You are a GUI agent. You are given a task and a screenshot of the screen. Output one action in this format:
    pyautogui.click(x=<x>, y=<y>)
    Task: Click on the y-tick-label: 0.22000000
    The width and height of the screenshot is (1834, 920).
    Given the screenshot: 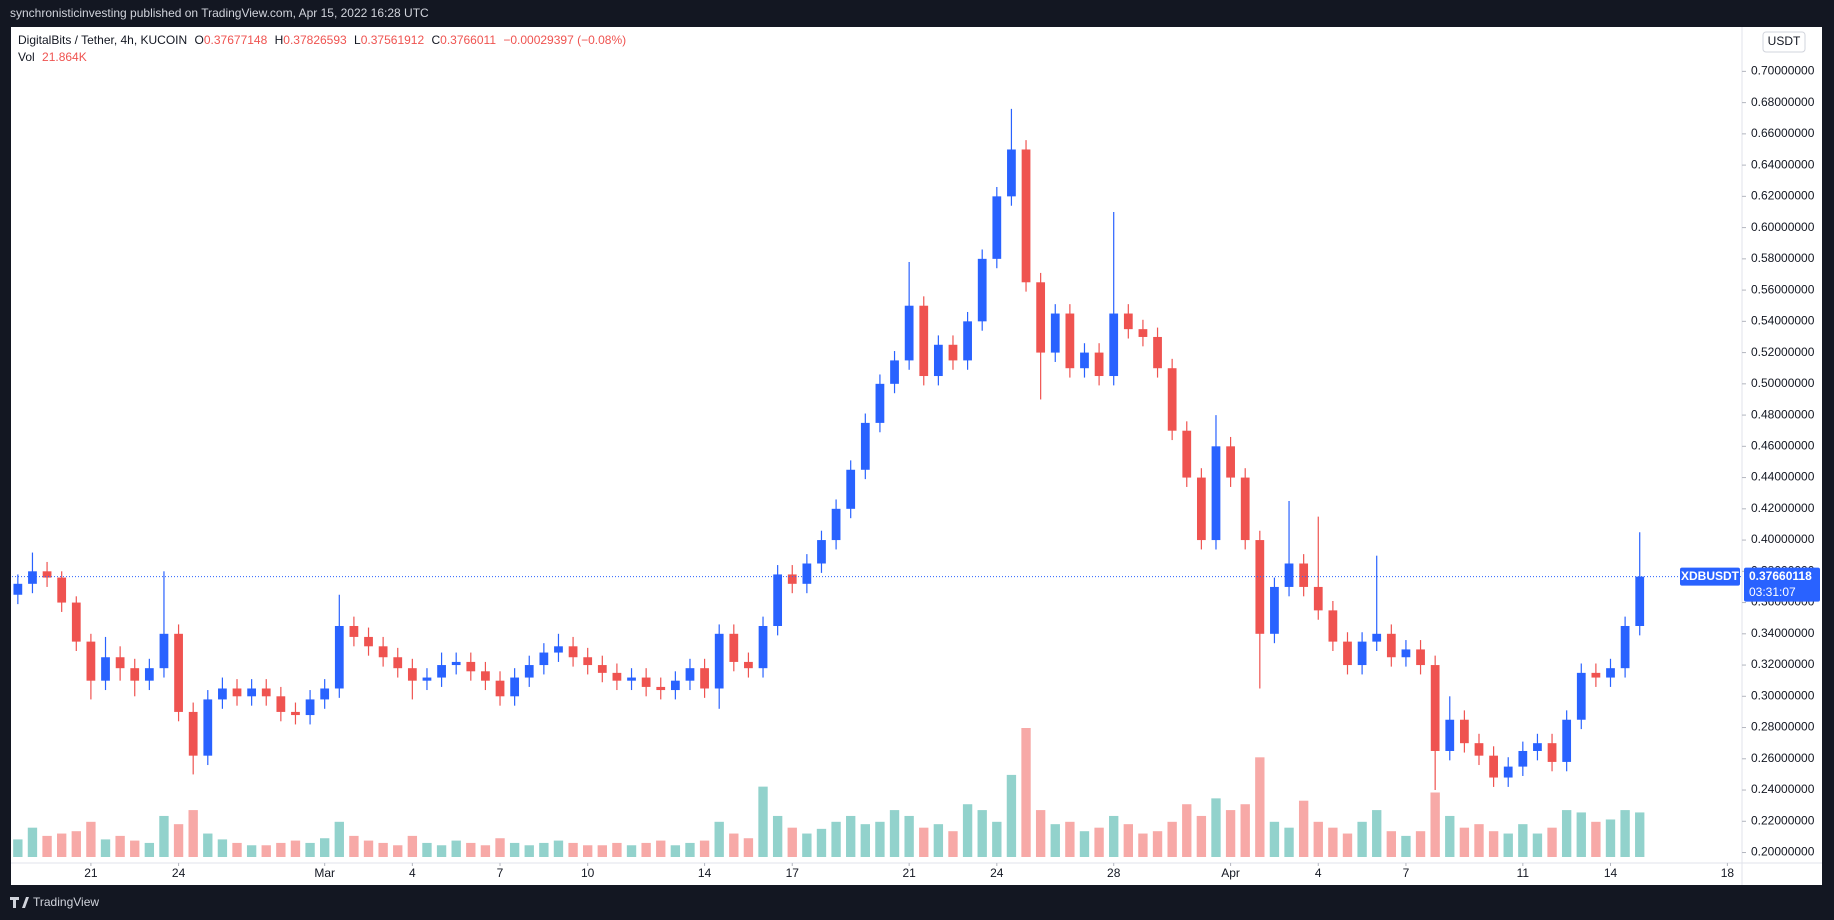 What is the action you would take?
    pyautogui.click(x=1783, y=820)
    